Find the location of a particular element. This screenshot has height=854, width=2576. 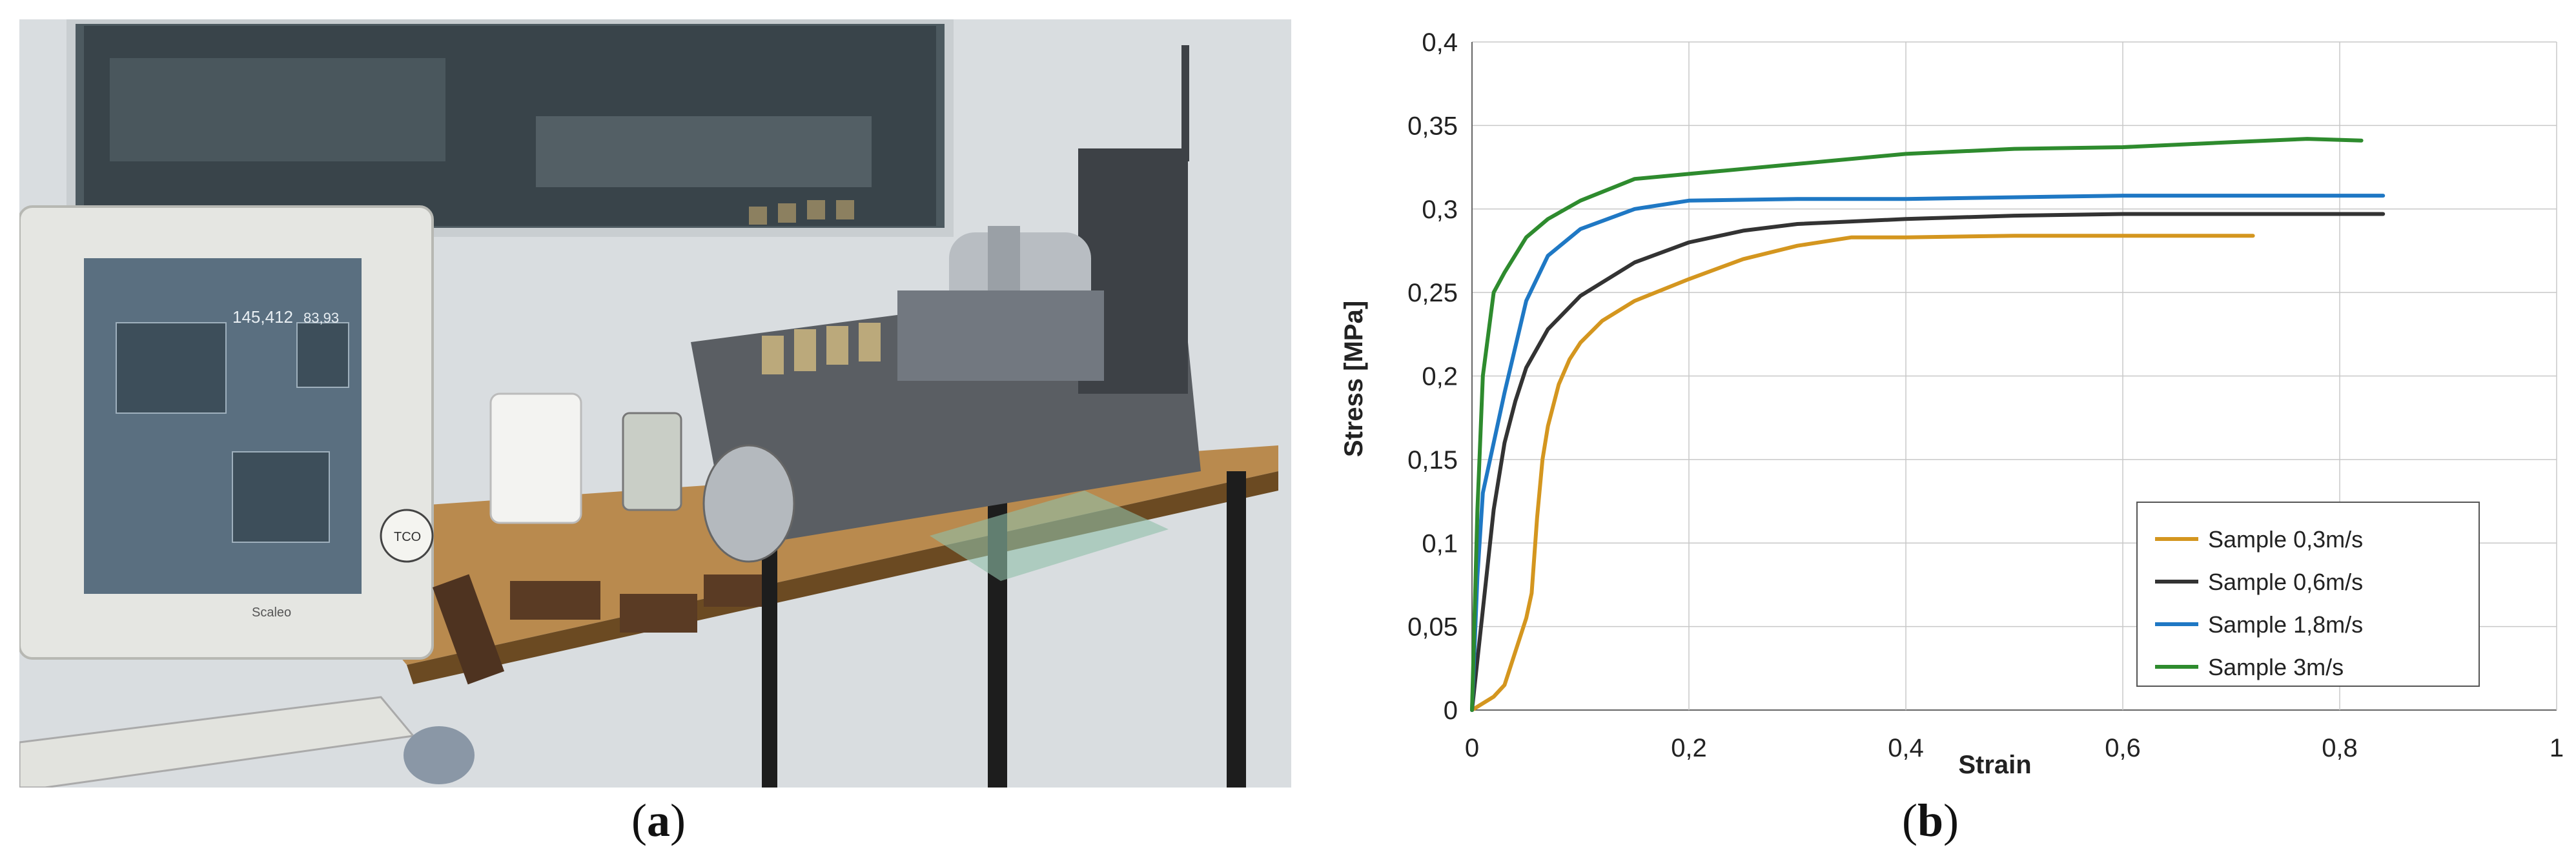

rig-impactor is located at coordinates (748, 503).